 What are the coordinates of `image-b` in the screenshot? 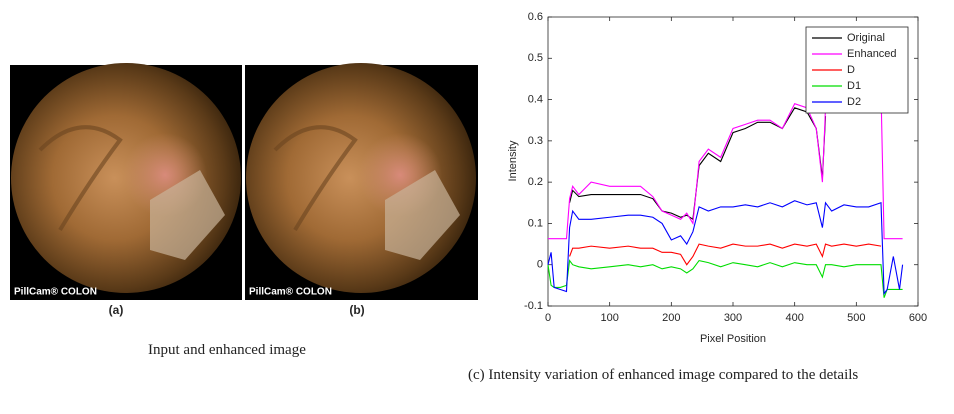 It's located at (361, 181).